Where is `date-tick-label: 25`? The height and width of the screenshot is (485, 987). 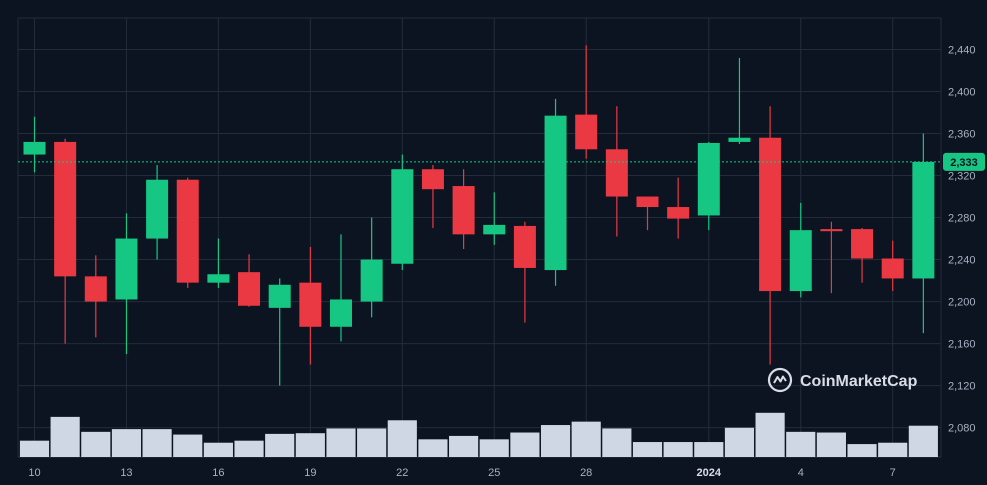
date-tick-label: 25 is located at coordinates (494, 473).